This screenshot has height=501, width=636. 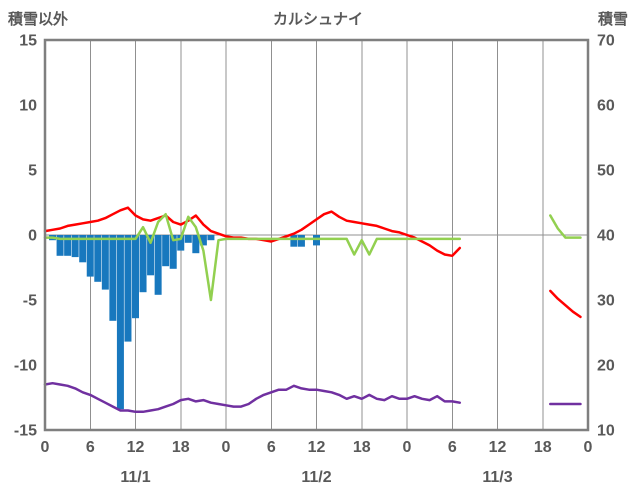 What do you see at coordinates (606, 431) in the screenshot?
I see `right-axis-tick: 10` at bounding box center [606, 431].